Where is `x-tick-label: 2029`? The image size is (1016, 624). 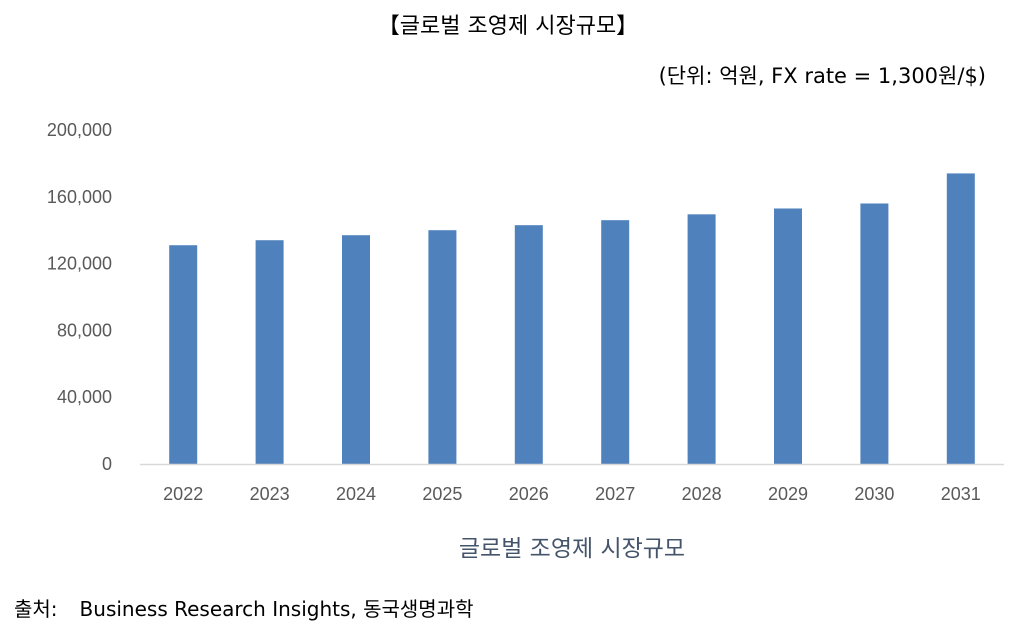 x-tick-label: 2029 is located at coordinates (788, 494).